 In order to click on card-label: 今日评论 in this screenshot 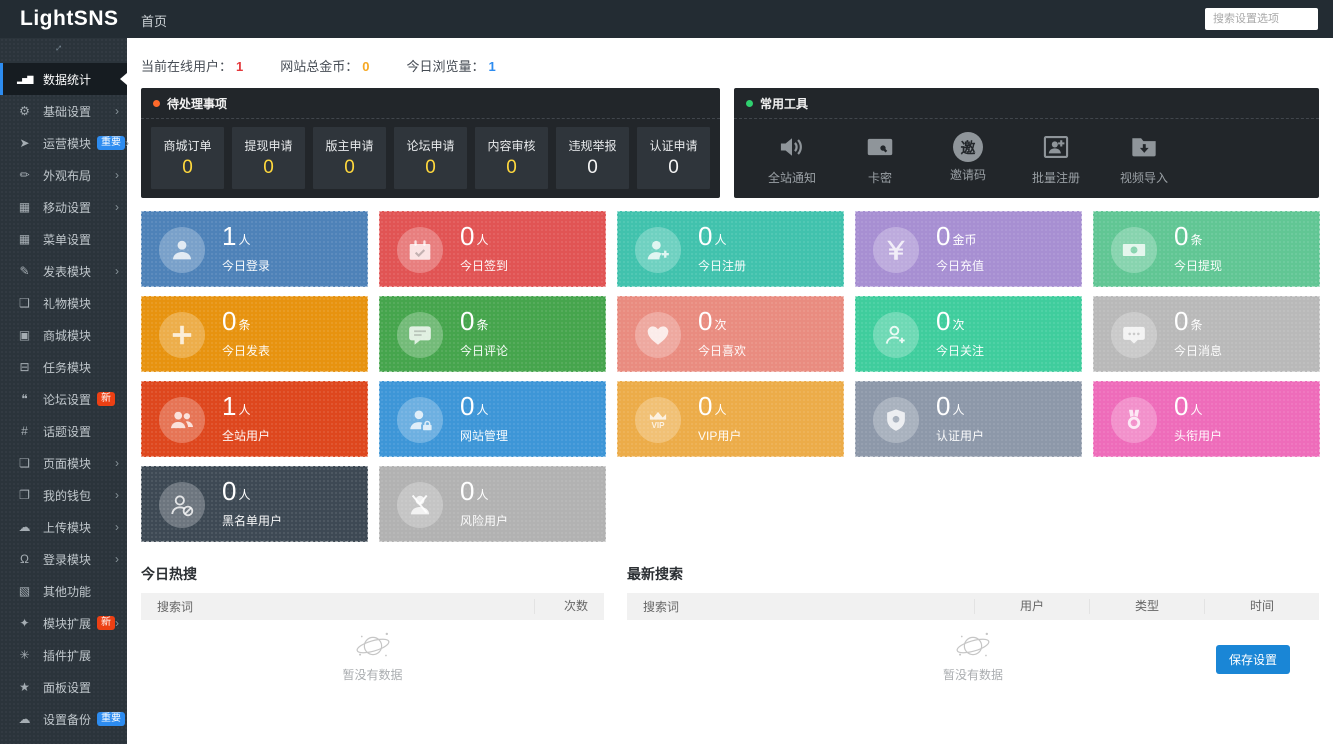, I will do `click(484, 351)`.